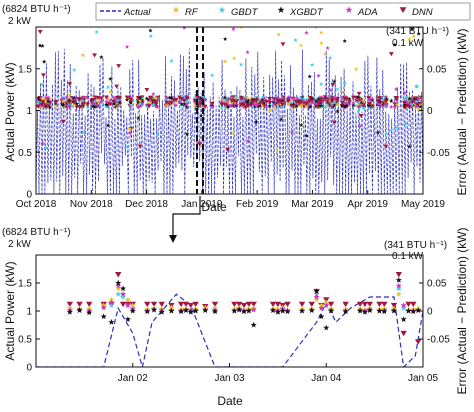  I want to click on legend-ada-star-icon, so click(349, 9).